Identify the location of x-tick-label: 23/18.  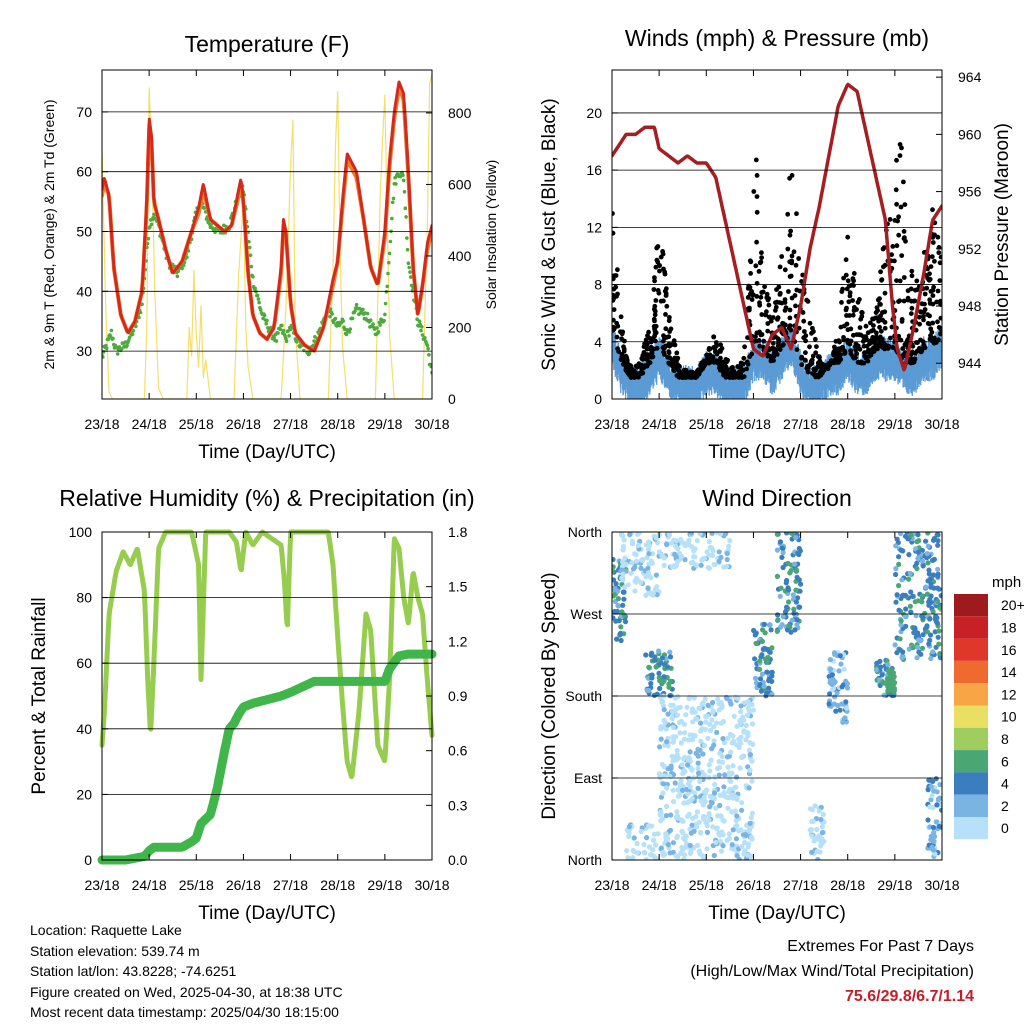
(101, 424).